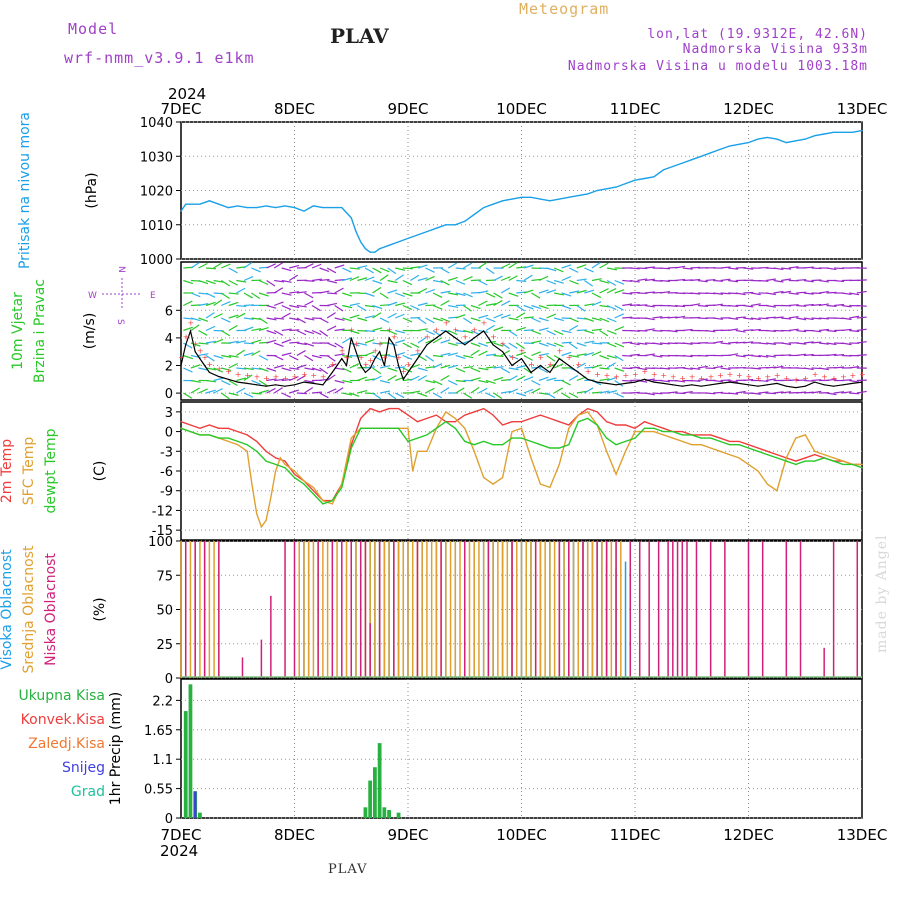 This screenshot has width=900, height=900. Describe the element at coordinates (162, 701) in the screenshot. I see `y-tick-label: 2.2` at that location.